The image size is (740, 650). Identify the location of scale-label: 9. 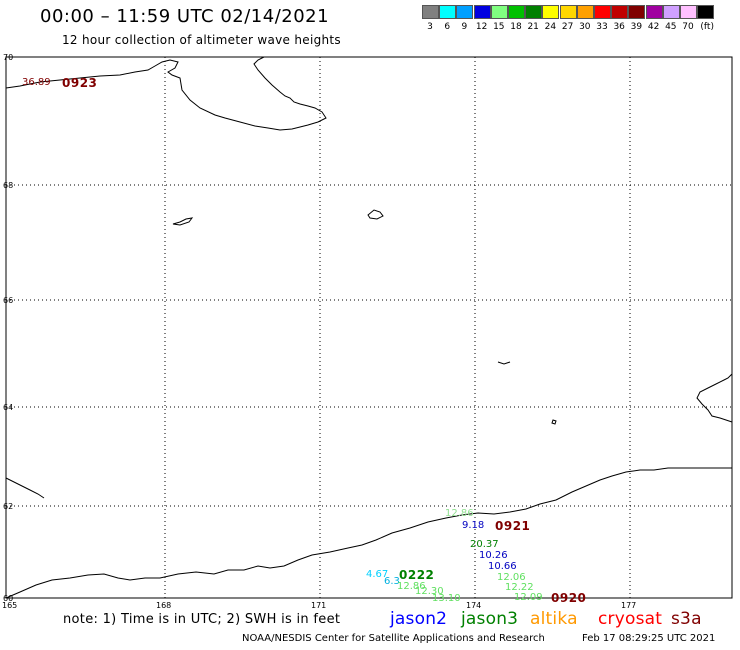
(464, 27).